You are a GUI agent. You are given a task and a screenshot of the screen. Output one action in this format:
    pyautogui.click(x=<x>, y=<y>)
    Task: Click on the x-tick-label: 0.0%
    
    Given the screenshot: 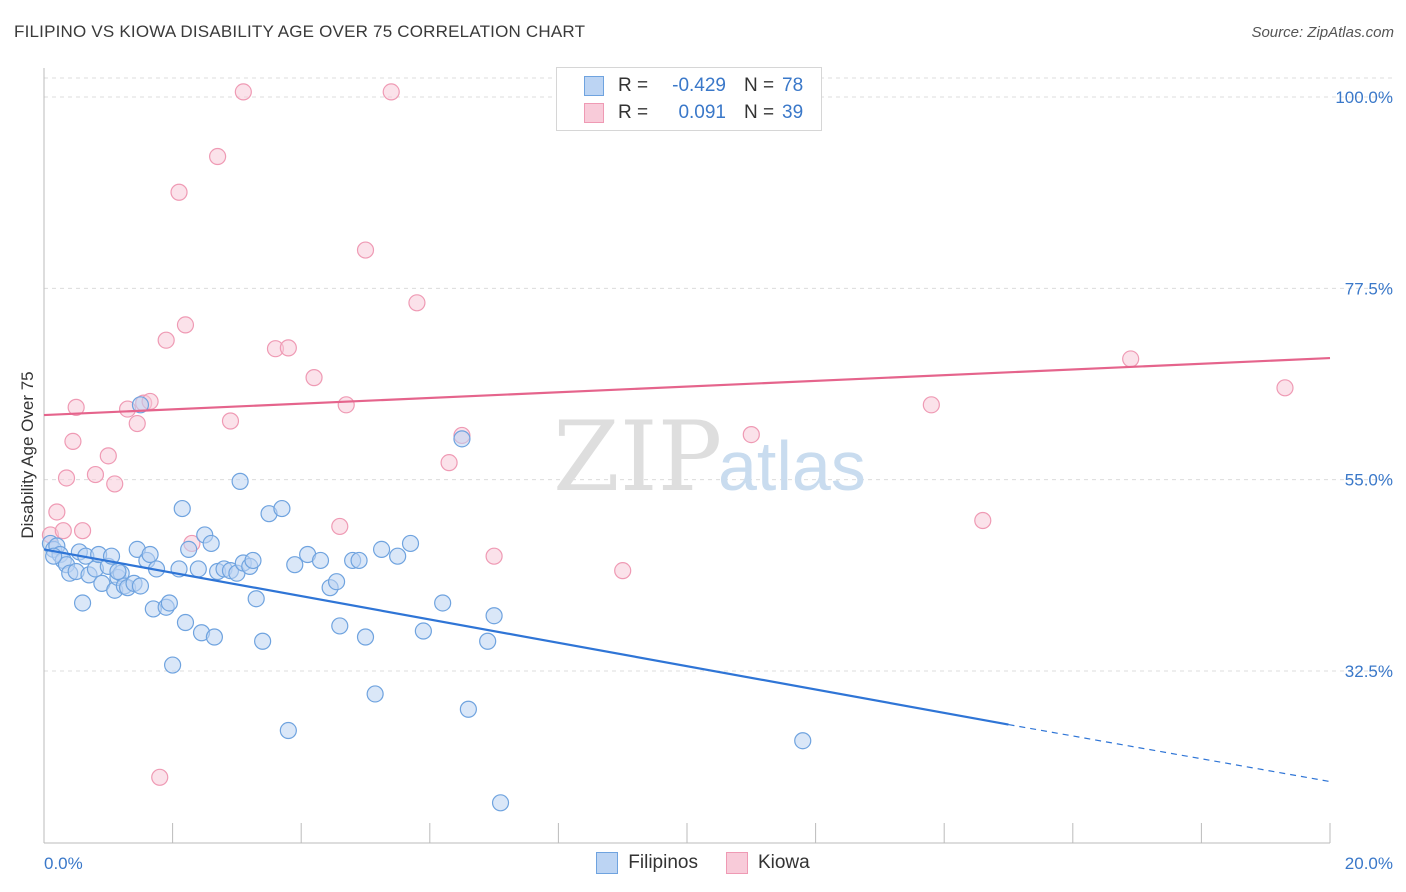 What is the action you would take?
    pyautogui.click(x=63, y=863)
    